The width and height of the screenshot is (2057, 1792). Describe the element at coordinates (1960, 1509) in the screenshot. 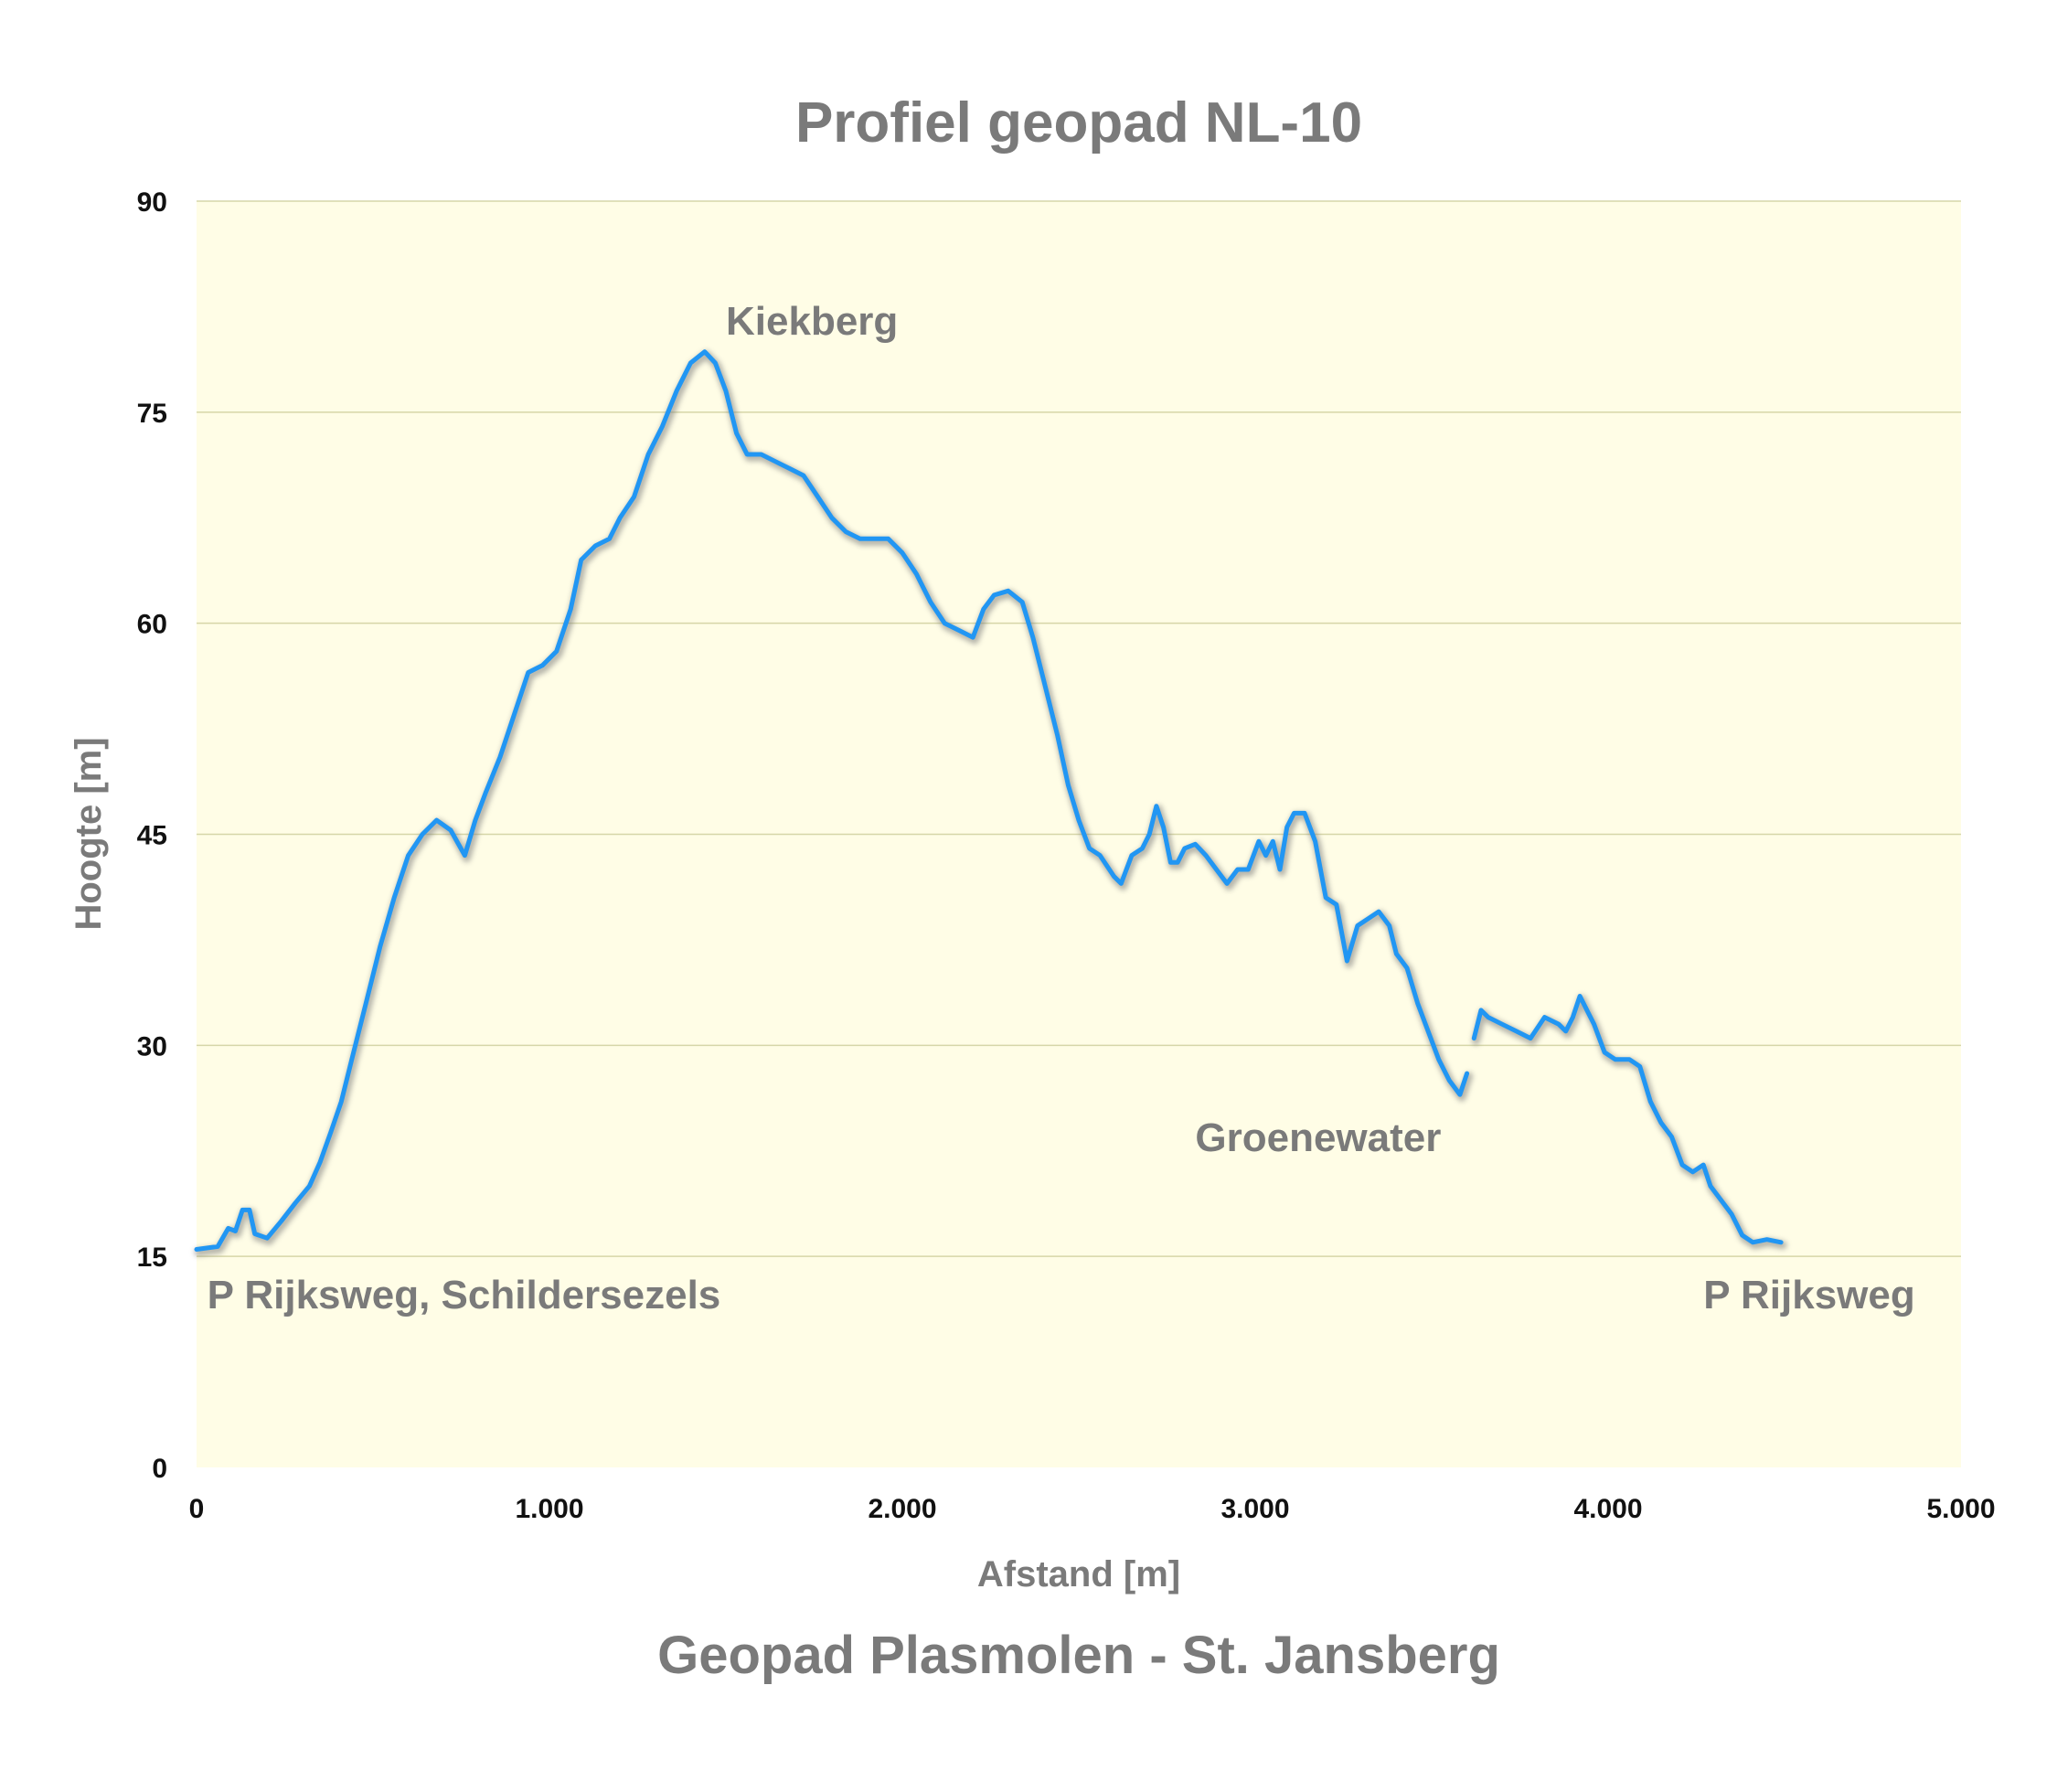

I see `x-tick-label: 5.000` at that location.